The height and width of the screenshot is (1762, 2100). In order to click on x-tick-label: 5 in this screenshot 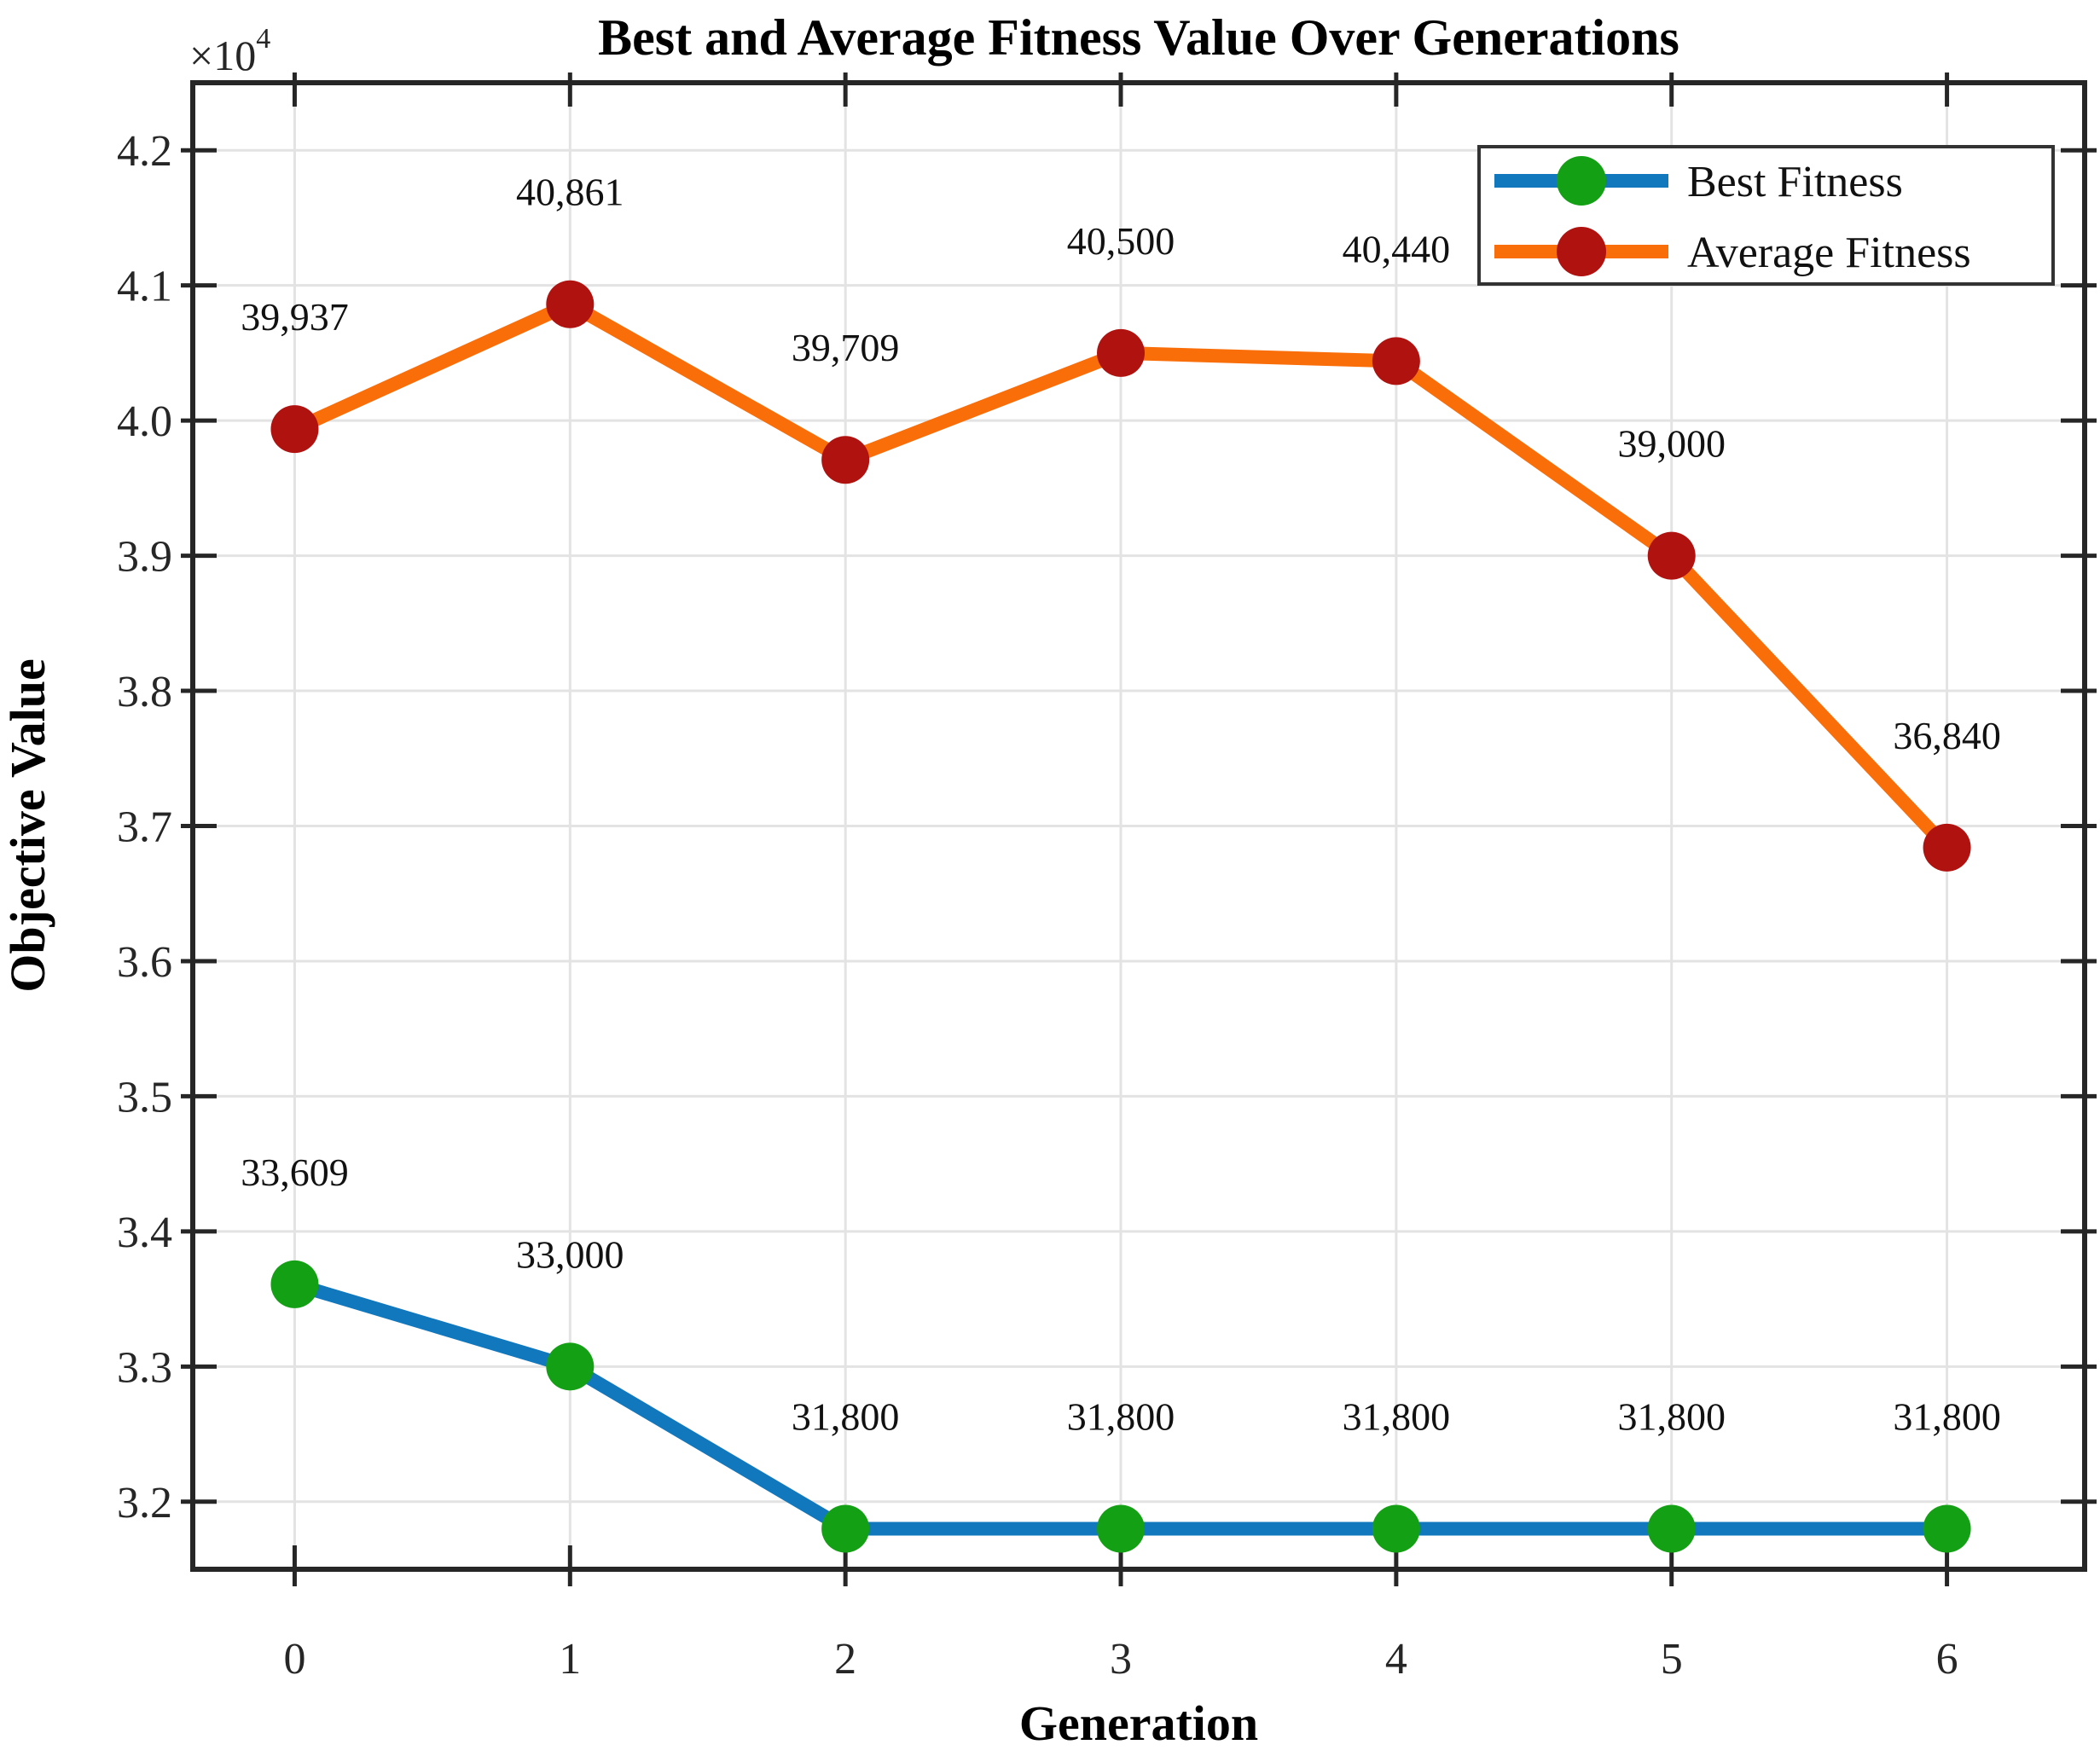, I will do `click(1672, 1659)`.